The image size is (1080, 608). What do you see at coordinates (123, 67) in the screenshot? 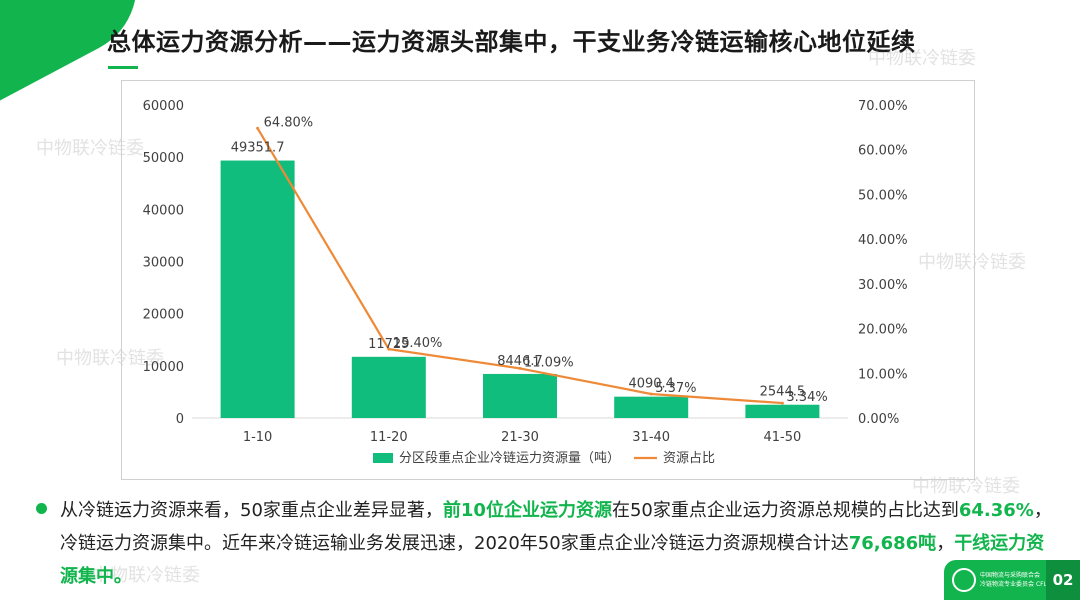
I see `title-underline` at bounding box center [123, 67].